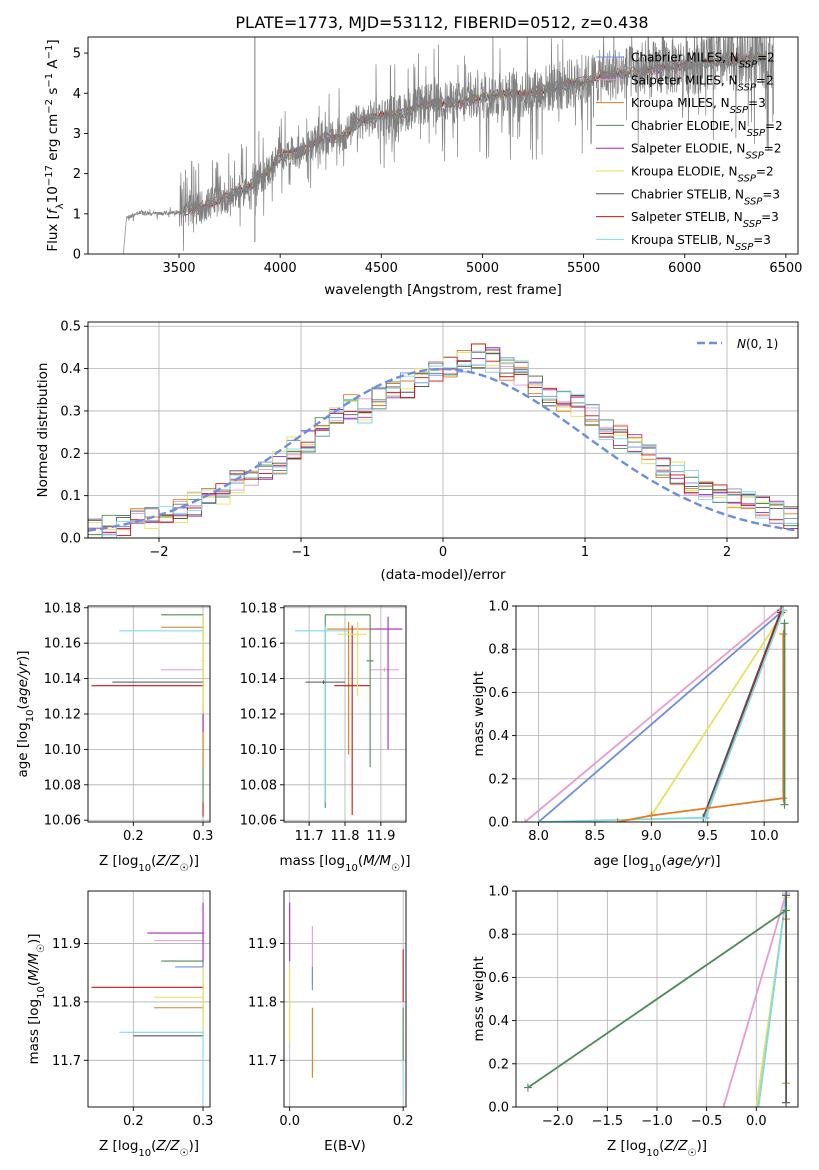  Describe the element at coordinates (443, 290) in the screenshot. I see `x-axis-label: wavelength [Angstrom, rest frame]` at that location.